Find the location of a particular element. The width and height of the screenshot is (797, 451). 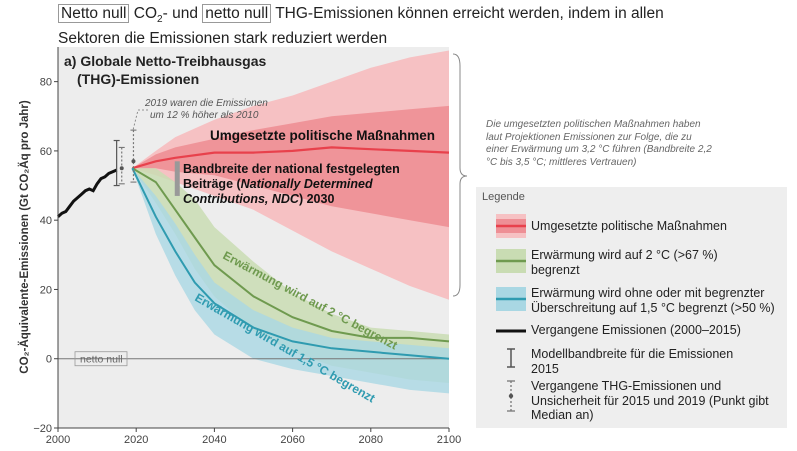

y-tick-label: 0 is located at coordinates (49, 360).